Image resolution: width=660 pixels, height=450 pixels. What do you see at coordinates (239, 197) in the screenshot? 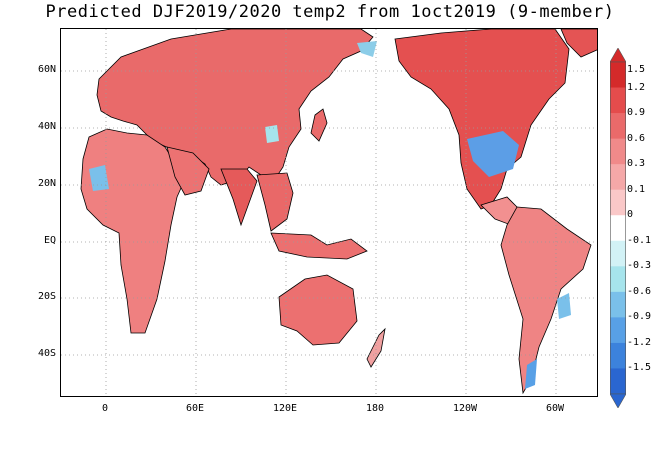
I see `land-india` at bounding box center [239, 197].